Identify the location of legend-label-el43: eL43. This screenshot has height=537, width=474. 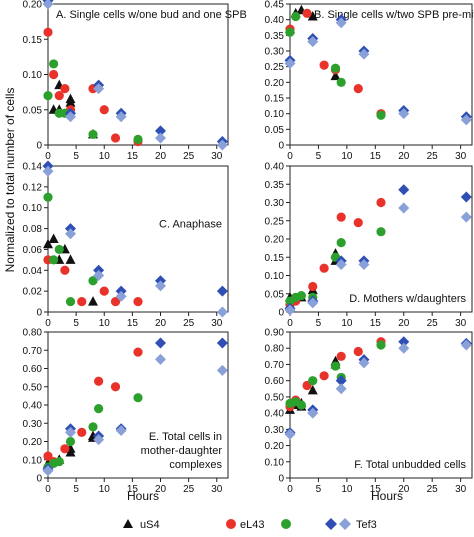
(252, 525).